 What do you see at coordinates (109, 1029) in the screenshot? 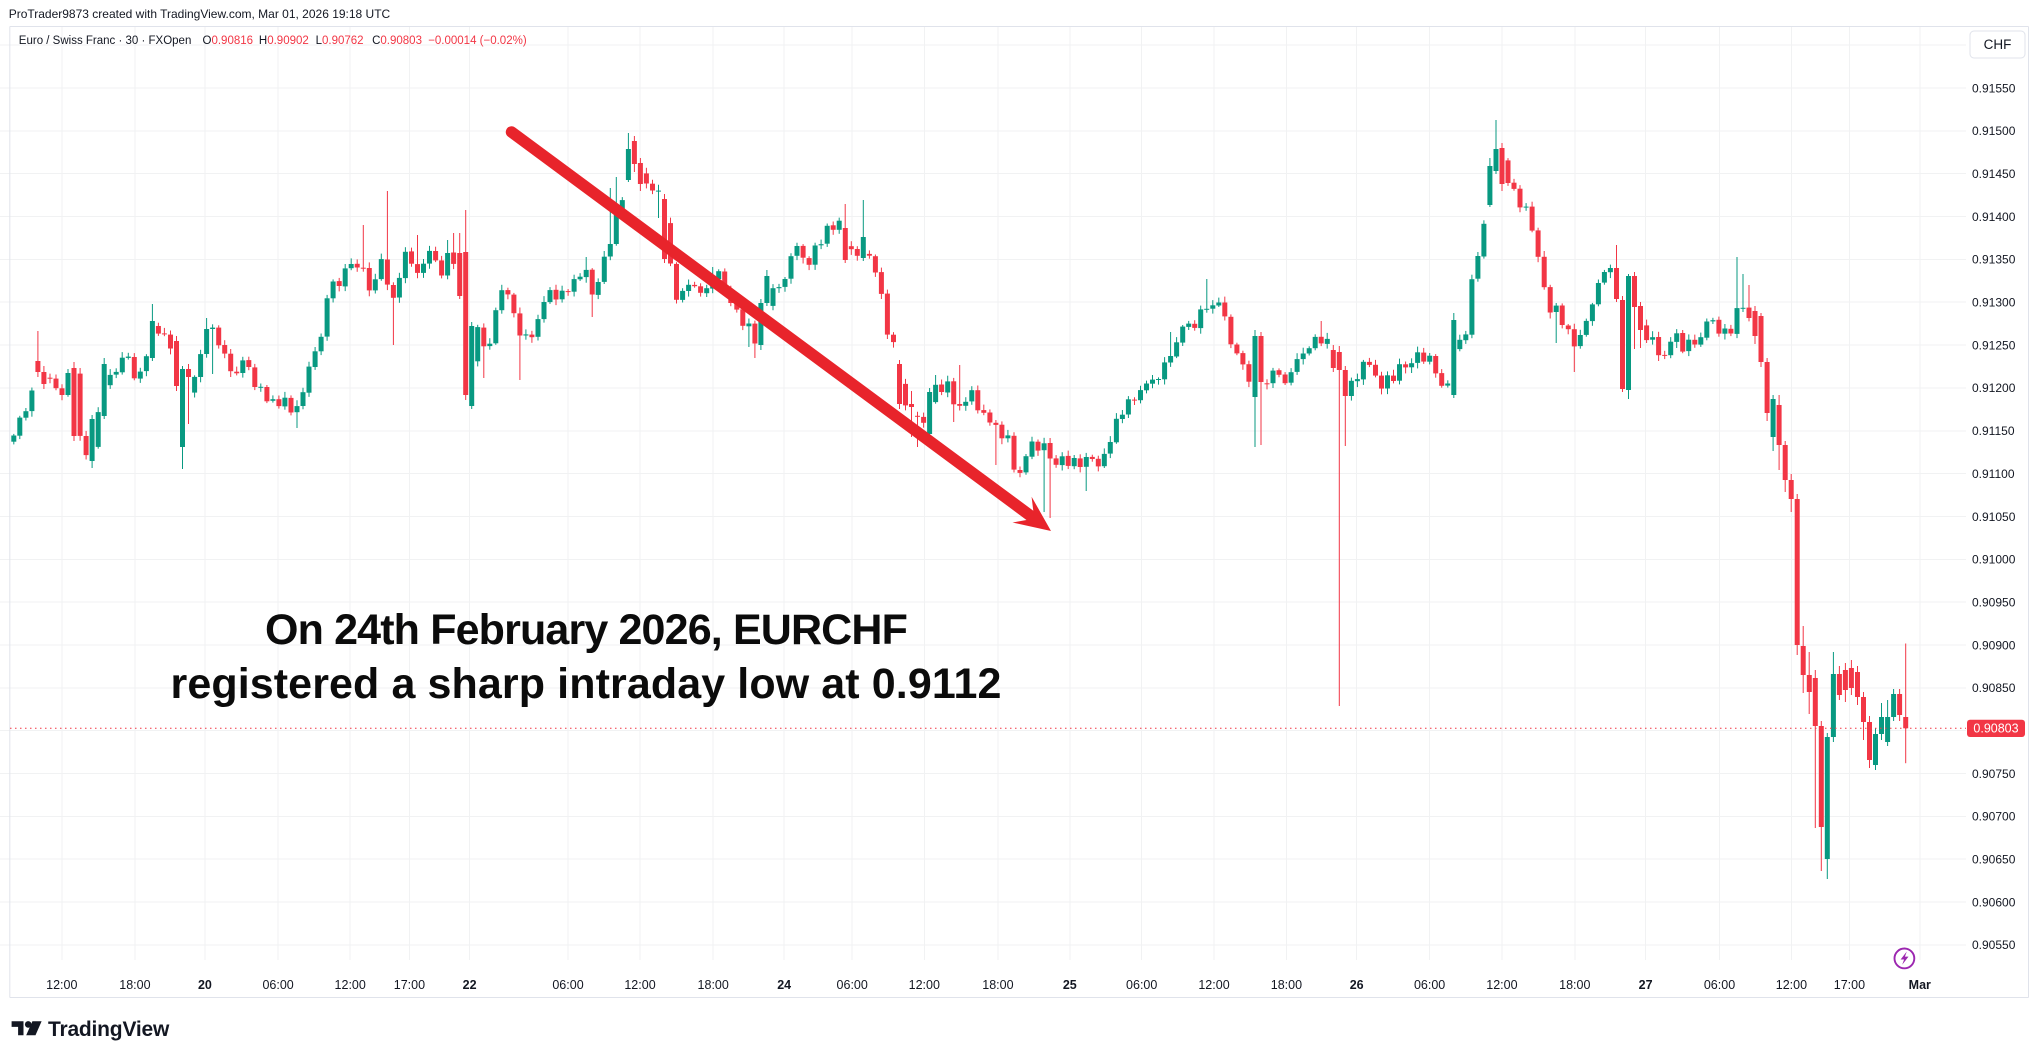
I see `svg-text: TradingView` at bounding box center [109, 1029].